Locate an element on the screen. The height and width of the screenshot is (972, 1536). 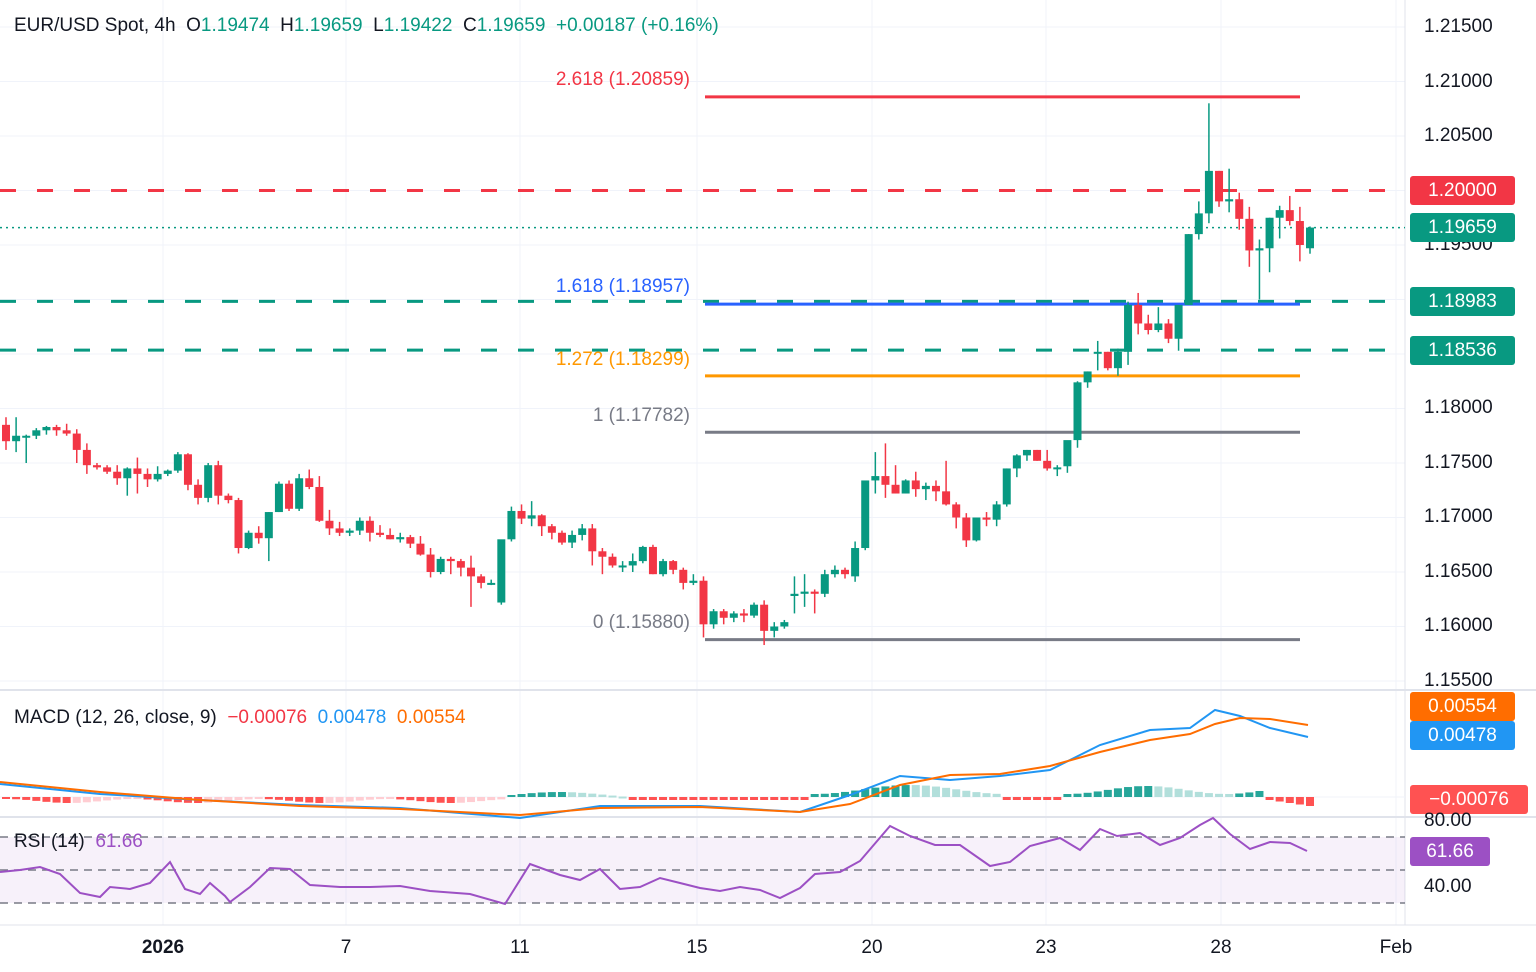
symbol-title: EUR/USD Spot, 4h is located at coordinates (95, 25).